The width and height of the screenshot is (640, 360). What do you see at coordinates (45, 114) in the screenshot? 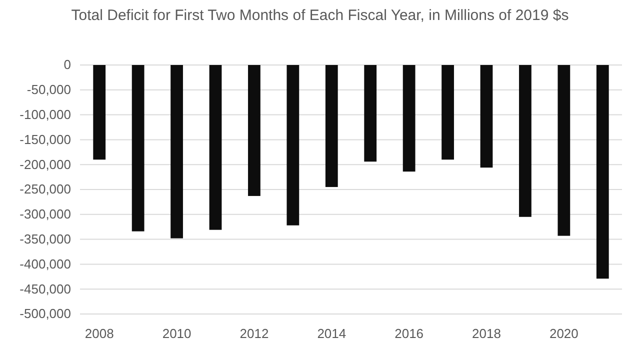
I see `y-tick-label: -100,000` at bounding box center [45, 114].